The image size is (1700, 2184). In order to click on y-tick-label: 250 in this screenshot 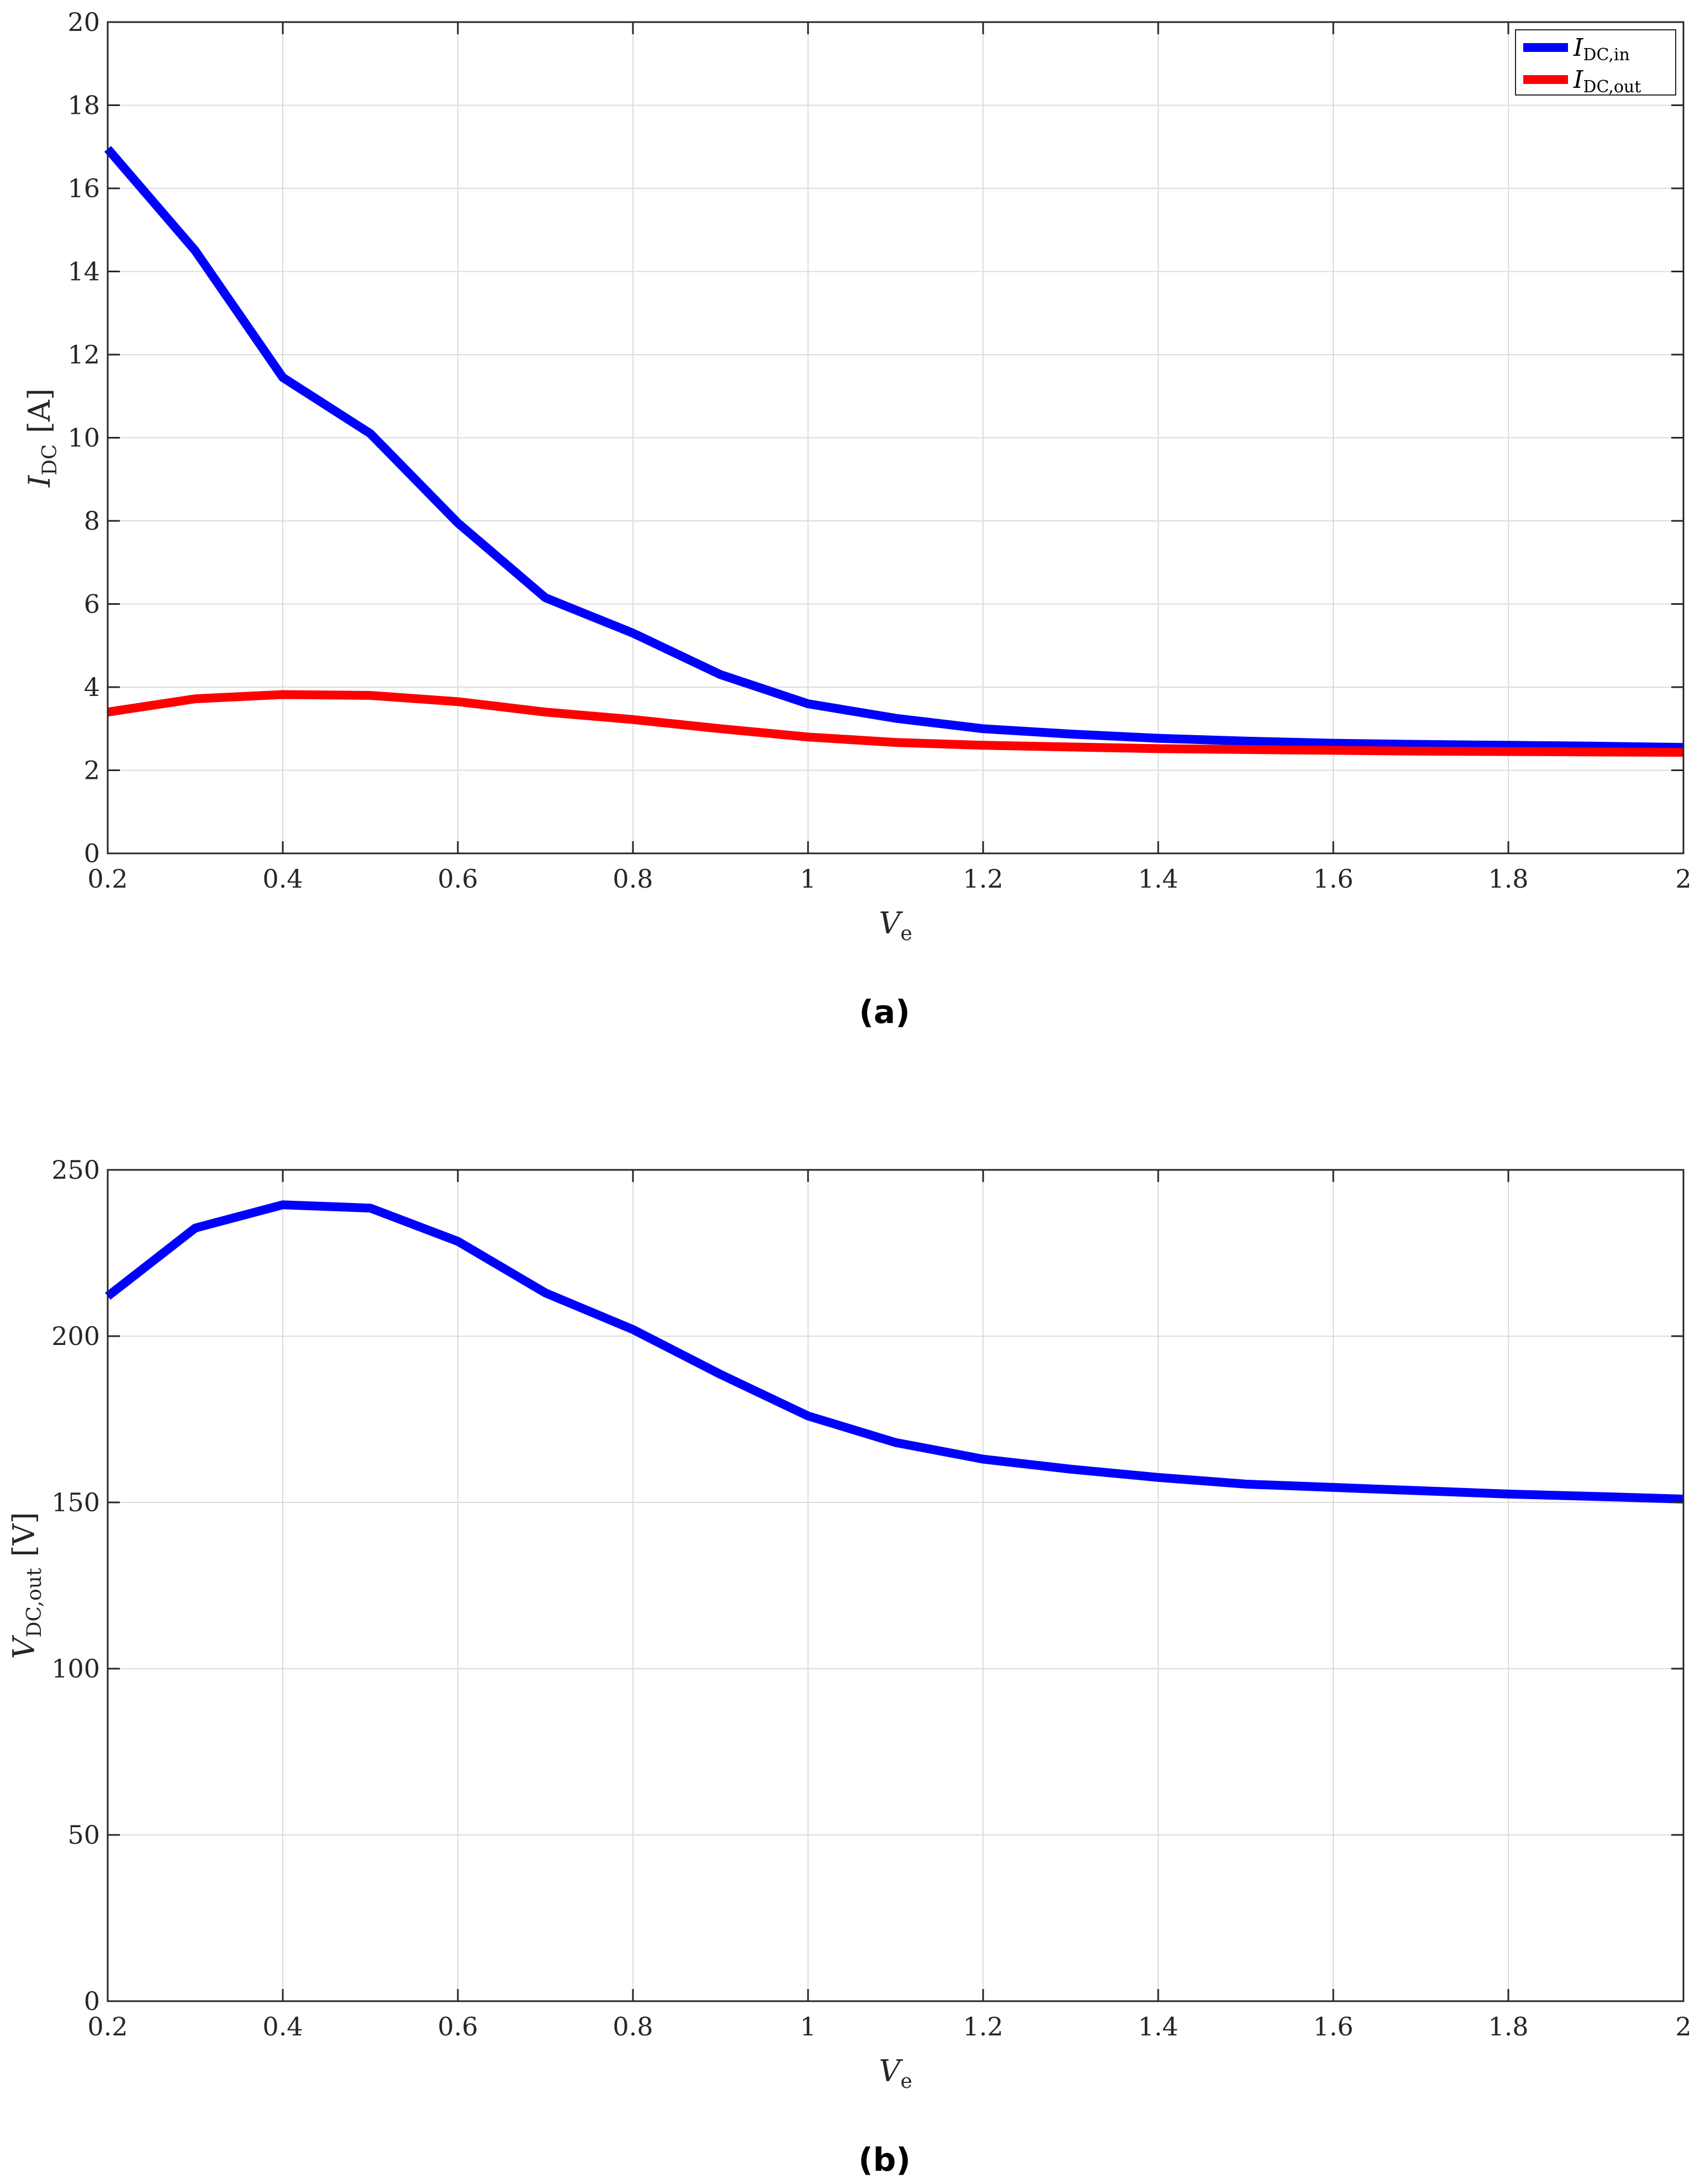, I will do `click(75, 1170)`.